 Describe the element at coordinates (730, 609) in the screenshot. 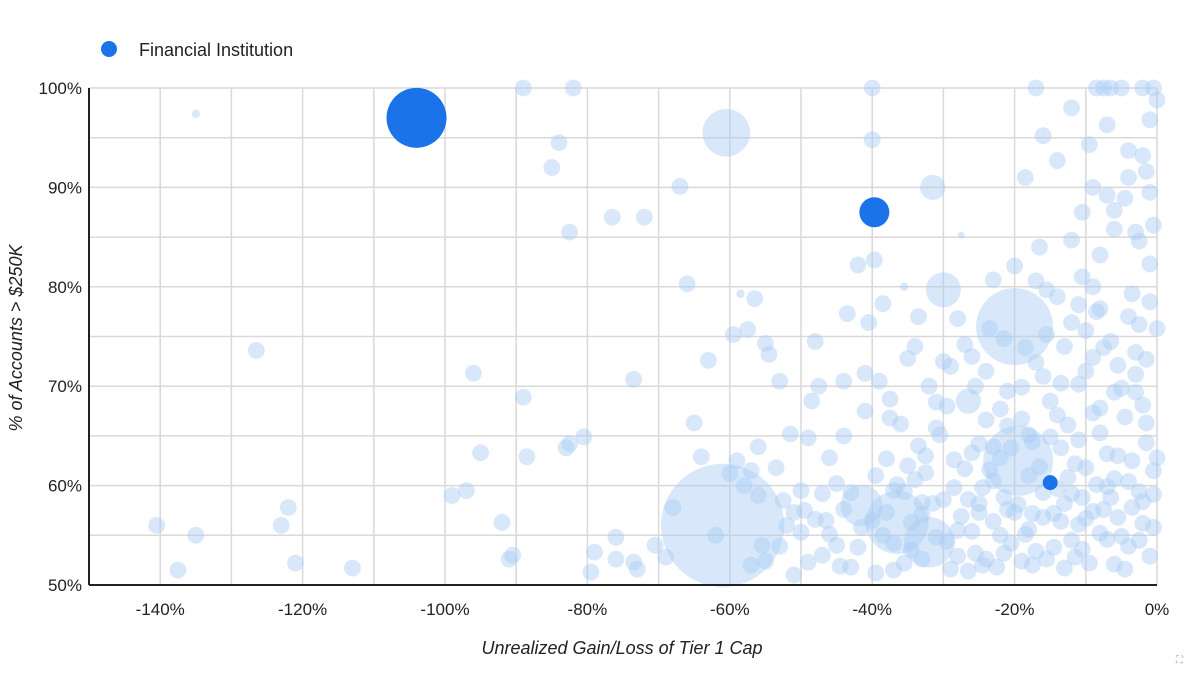

I see `x-tick-label: -60%` at that location.